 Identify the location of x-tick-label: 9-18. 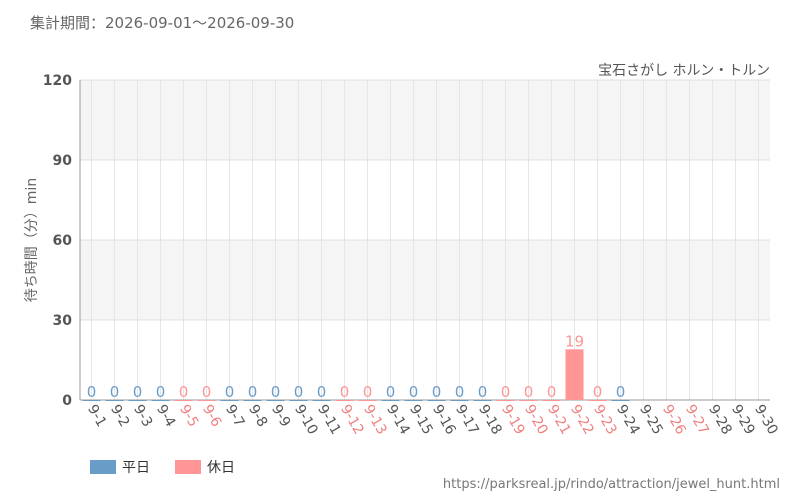
(490, 420).